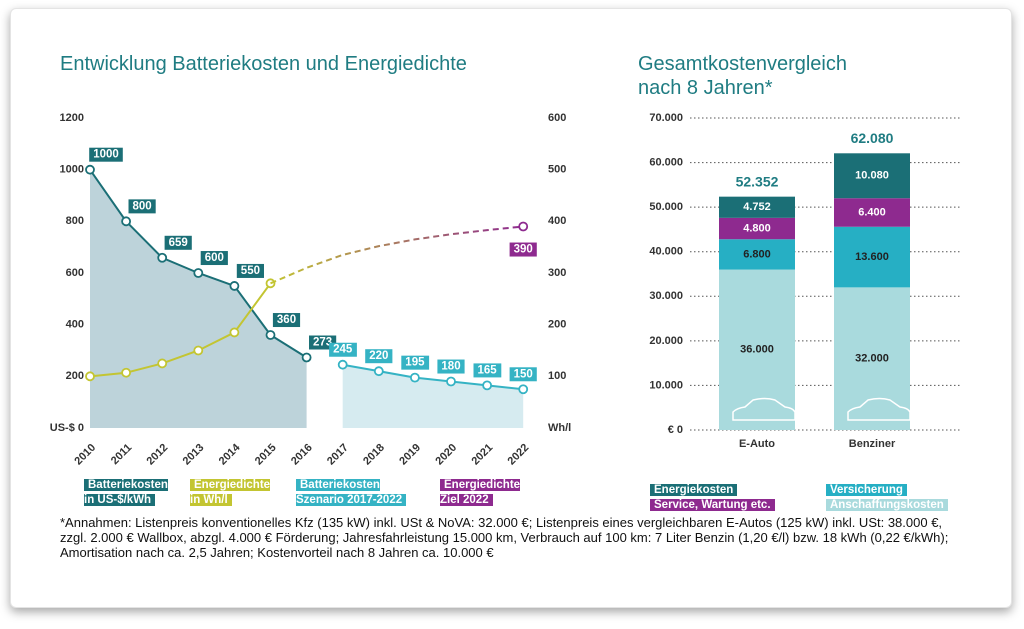  I want to click on data-label: 36.000, so click(757, 350).